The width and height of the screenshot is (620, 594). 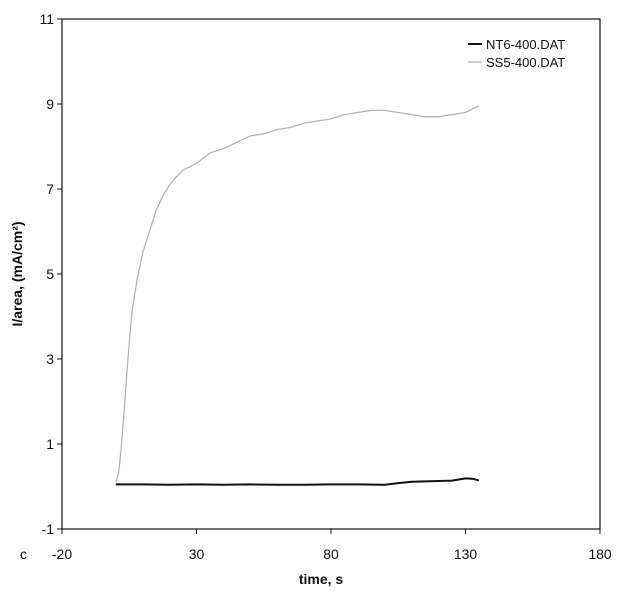 I want to click on x-tick-label: -20, so click(x=62, y=554).